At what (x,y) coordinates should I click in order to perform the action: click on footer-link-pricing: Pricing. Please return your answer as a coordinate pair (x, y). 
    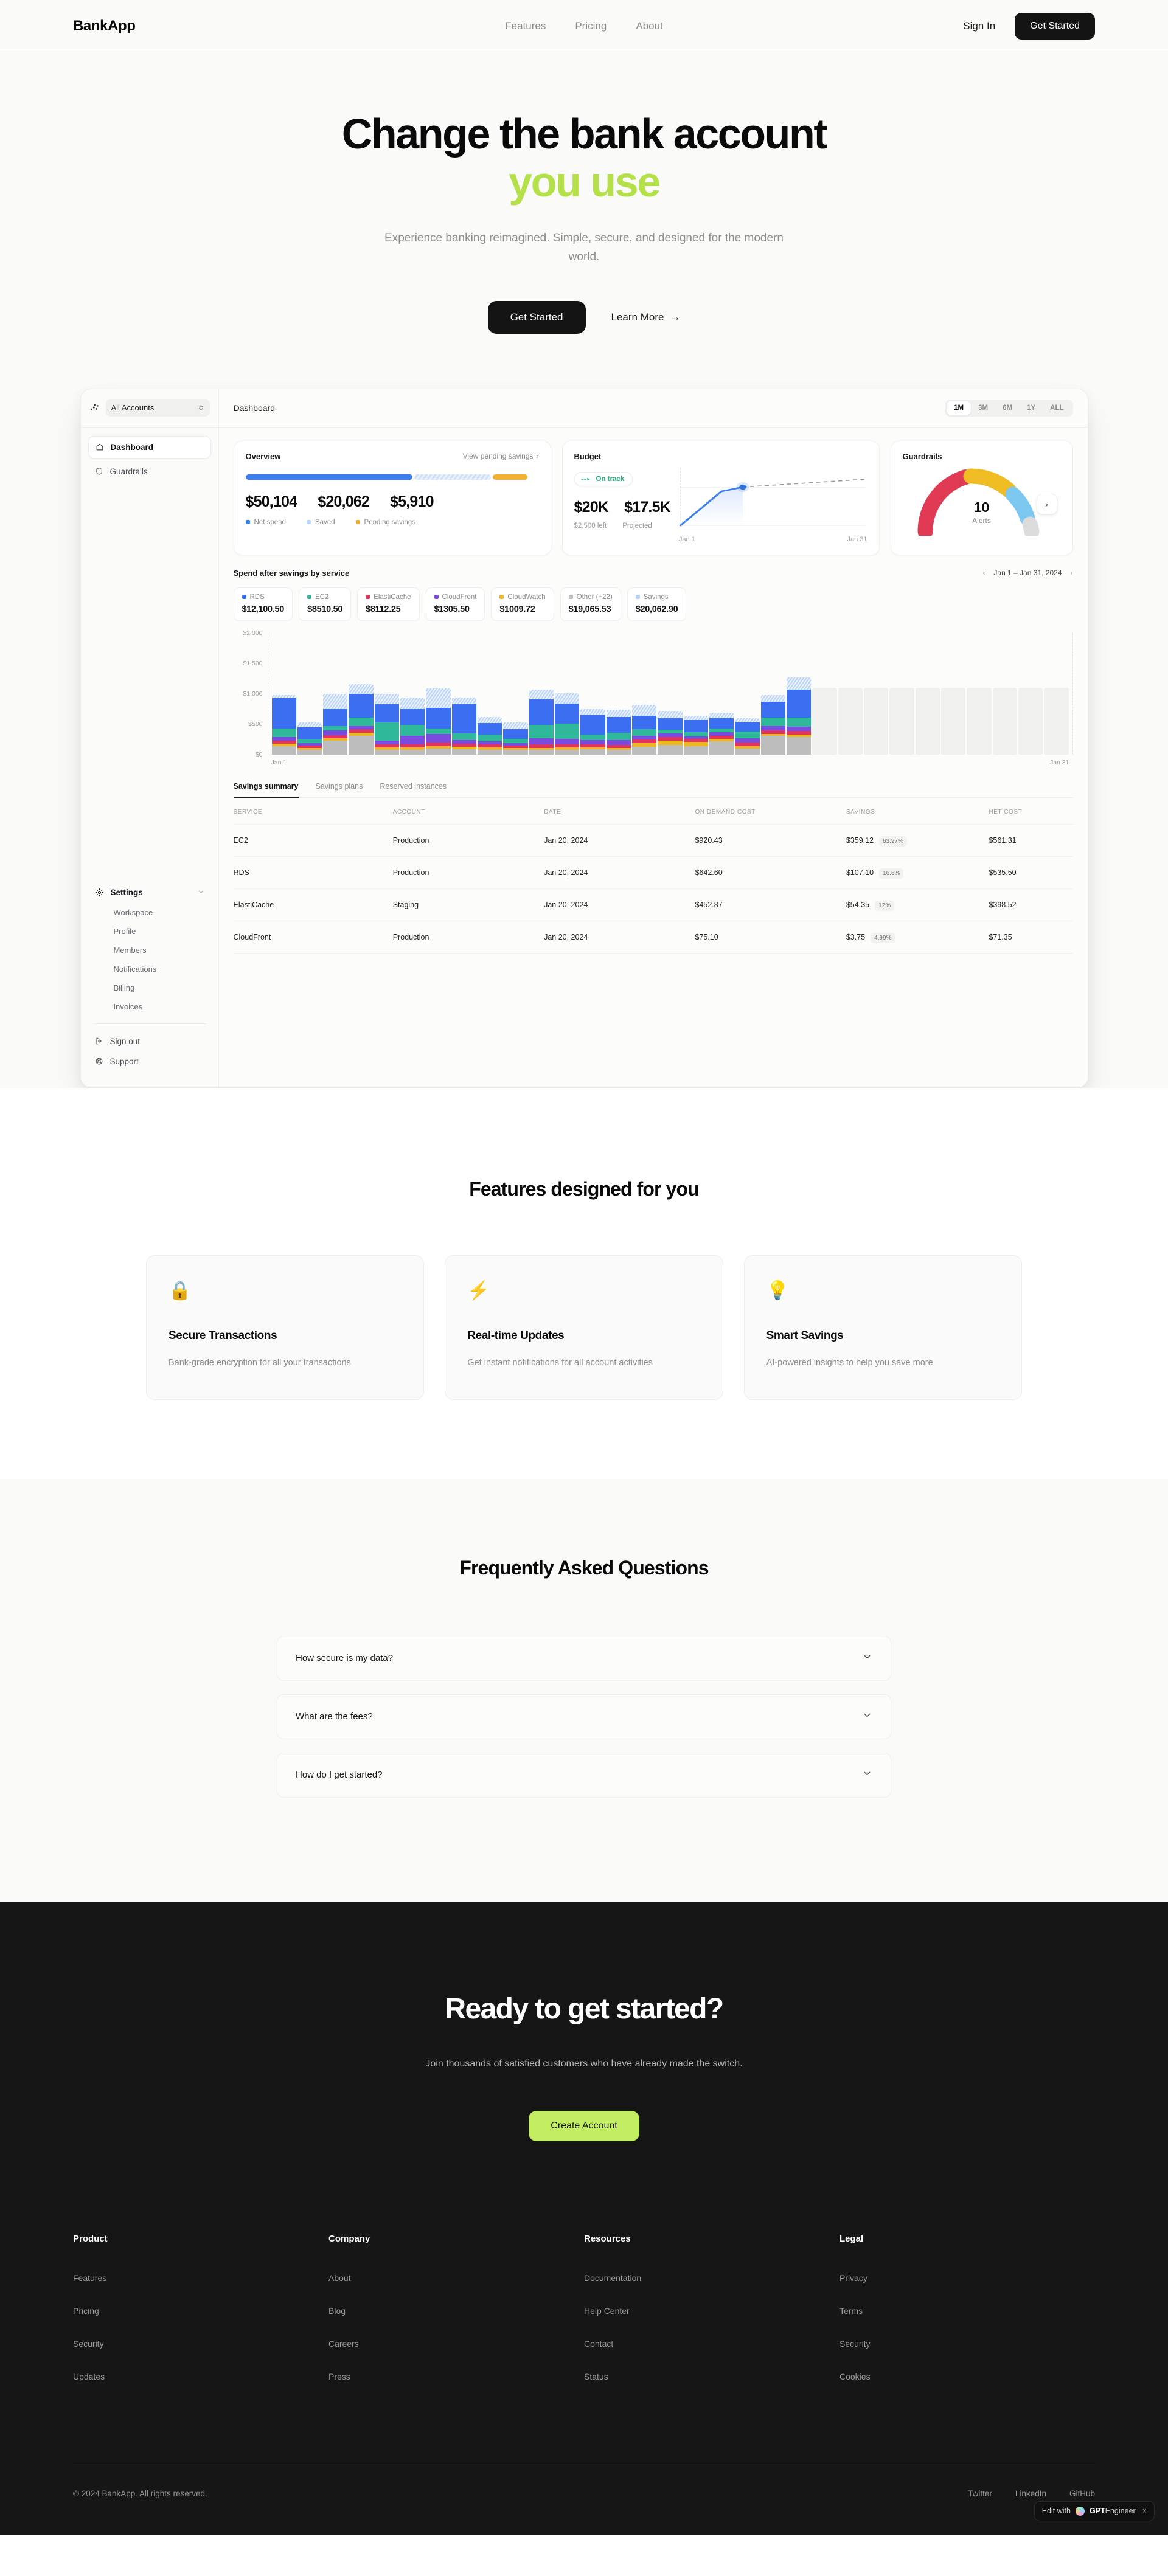
    Looking at the image, I should click on (86, 2310).